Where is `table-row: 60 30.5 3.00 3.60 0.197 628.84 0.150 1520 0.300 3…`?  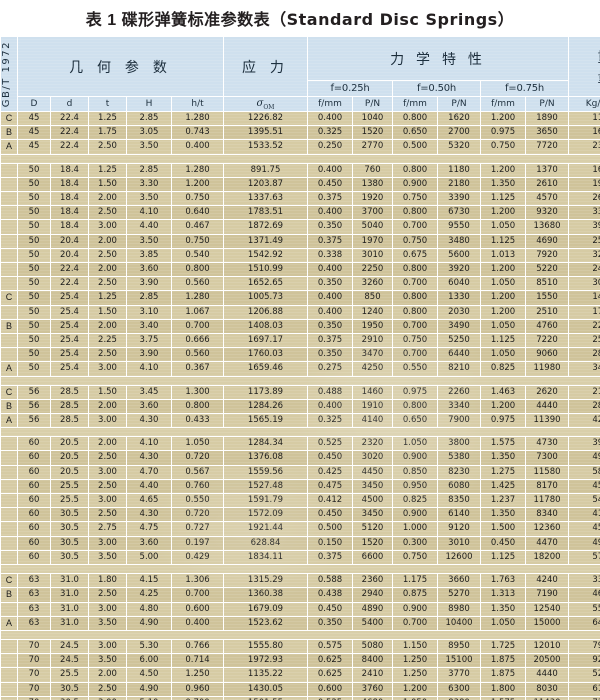 table-row: 60 30.5 3.00 3.60 0.197 628.84 0.150 1520 0.300 3… is located at coordinates (300, 543).